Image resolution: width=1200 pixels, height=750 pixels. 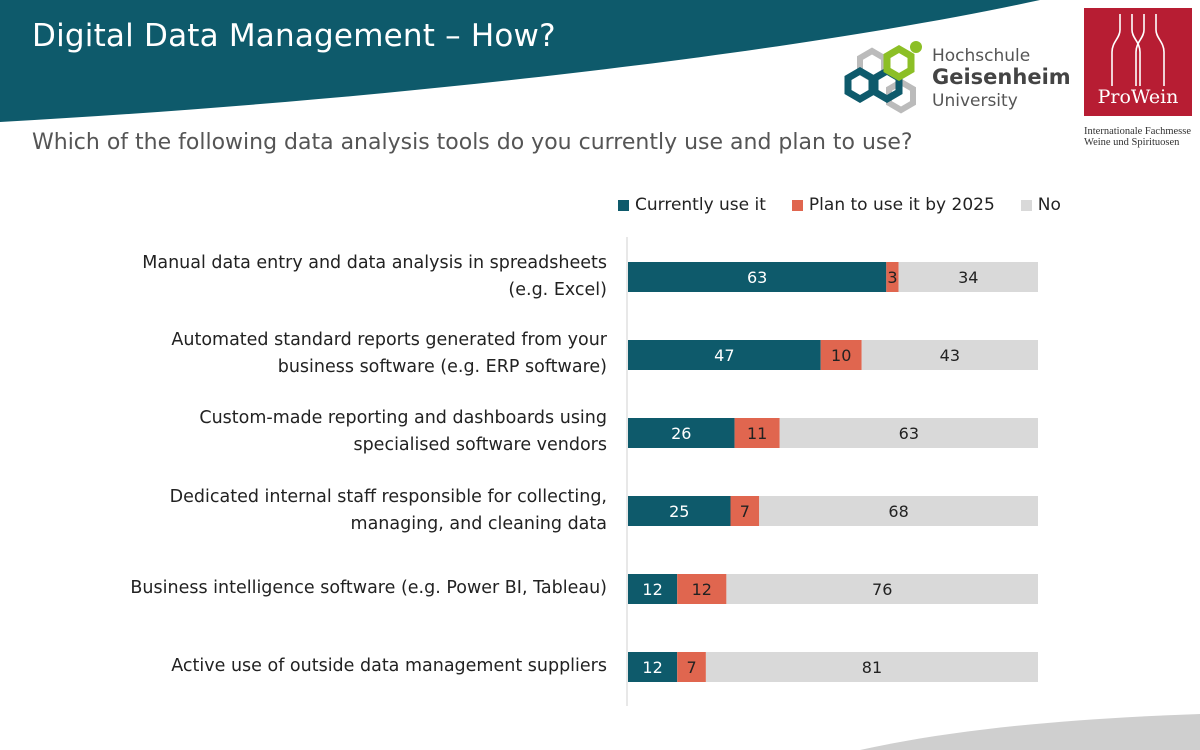 I want to click on data-label-no: 68, so click(x=898, y=511).